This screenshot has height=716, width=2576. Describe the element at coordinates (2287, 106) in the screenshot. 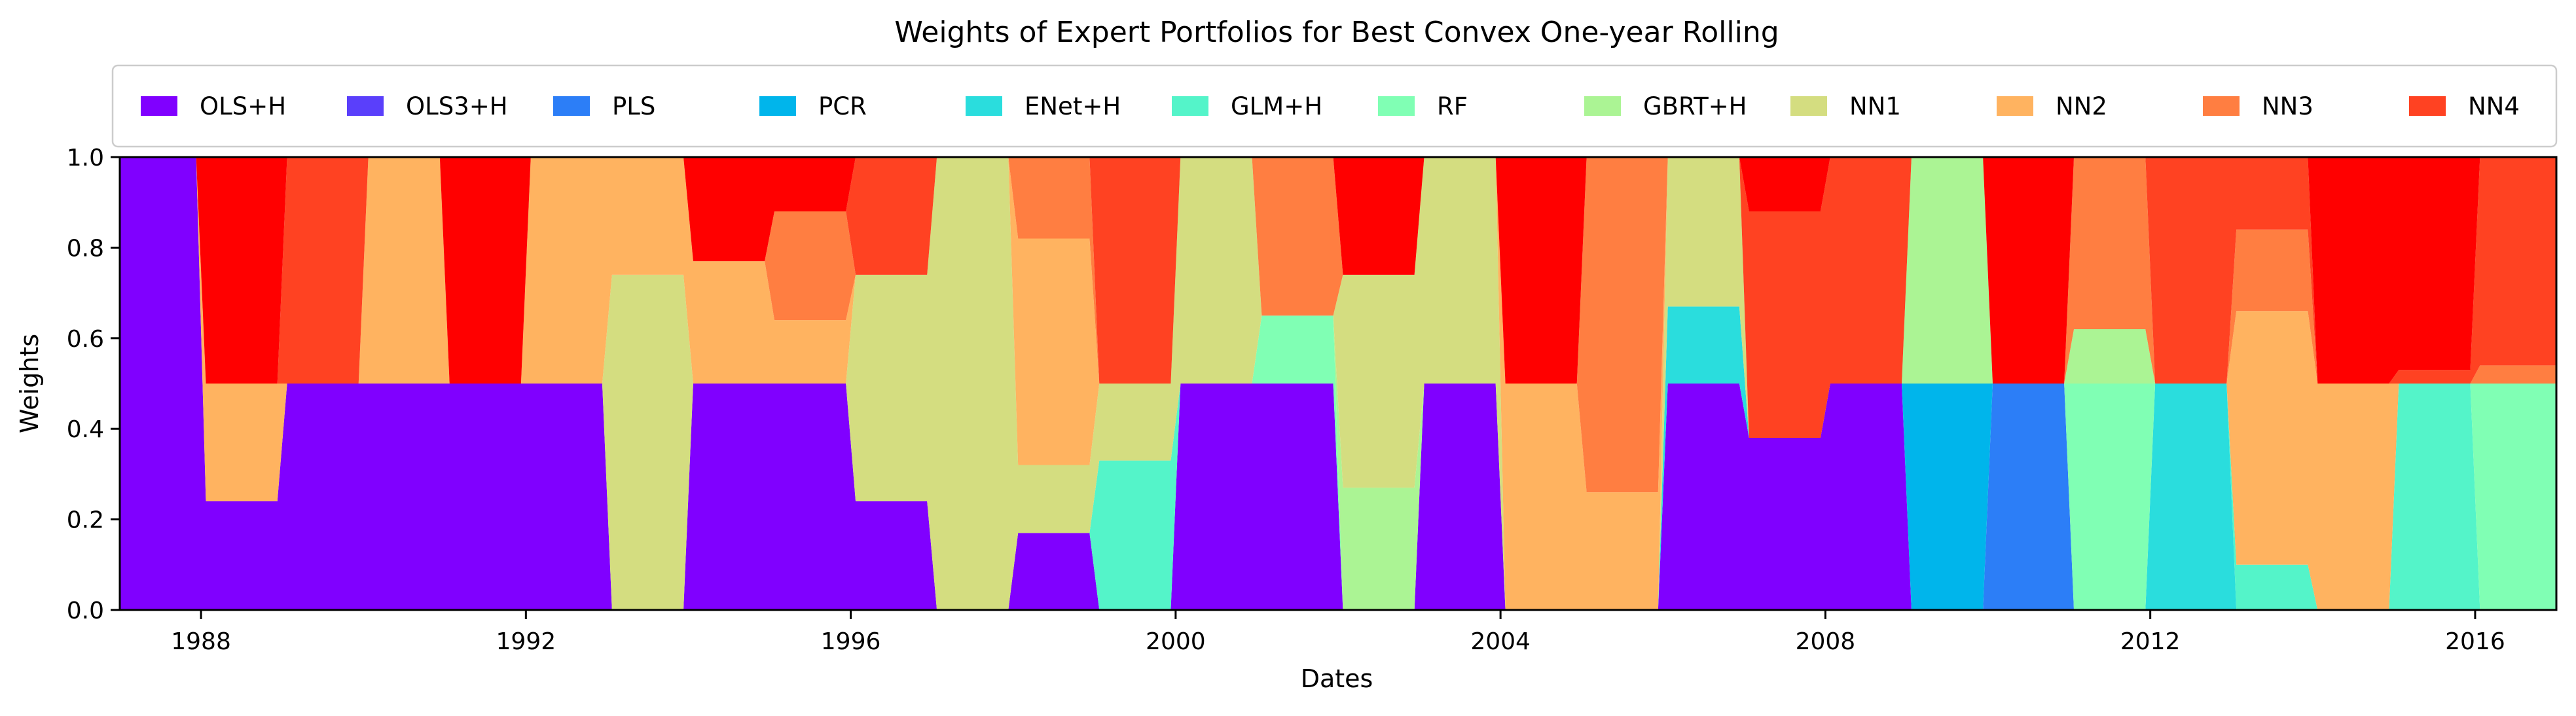

I see `legend-label: NN3` at that location.